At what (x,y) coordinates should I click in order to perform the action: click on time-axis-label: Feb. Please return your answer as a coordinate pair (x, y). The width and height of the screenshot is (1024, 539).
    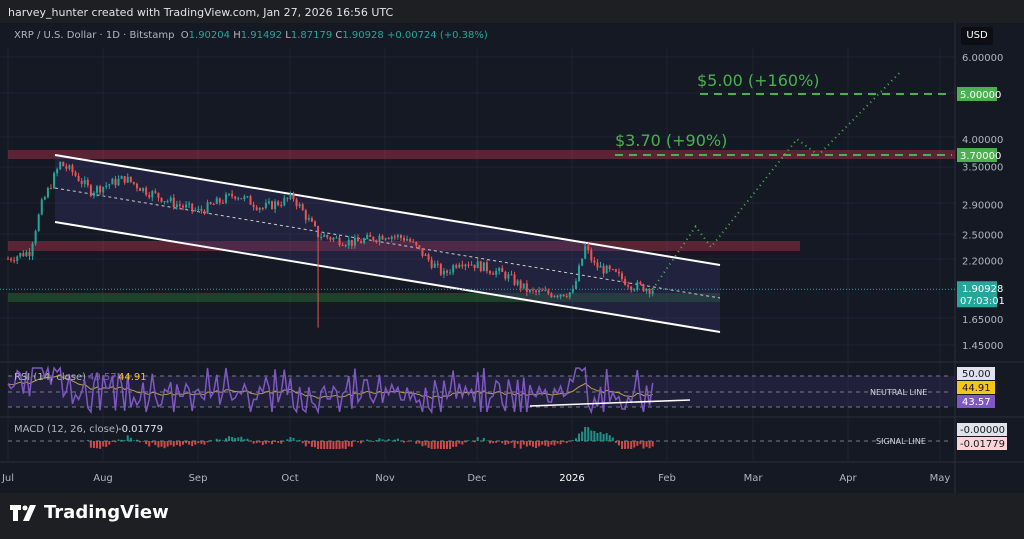
    Looking at the image, I should click on (667, 478).